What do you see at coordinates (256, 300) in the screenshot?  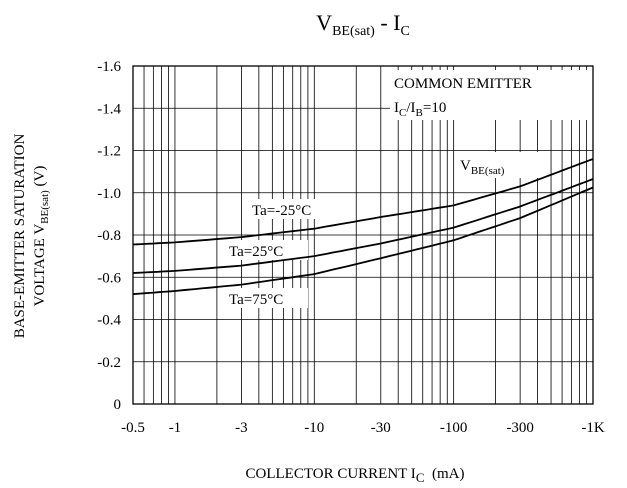 I see `series-label-75: Ta=75°C` at bounding box center [256, 300].